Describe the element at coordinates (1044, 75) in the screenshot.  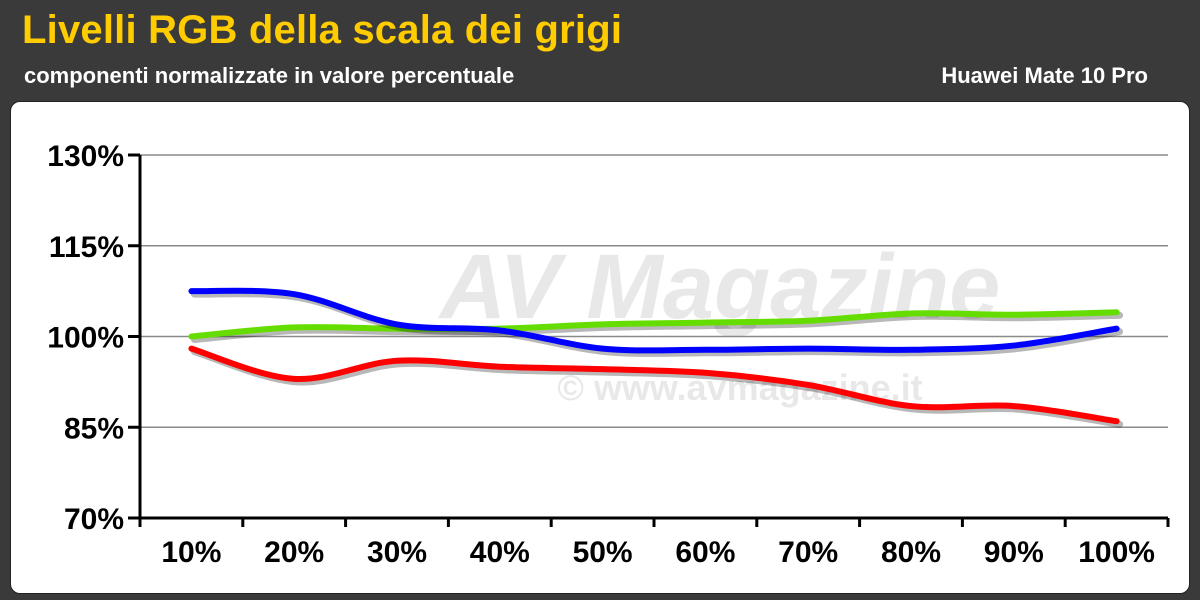
I see `device-name: Huawei Mate 10 Pro` at that location.